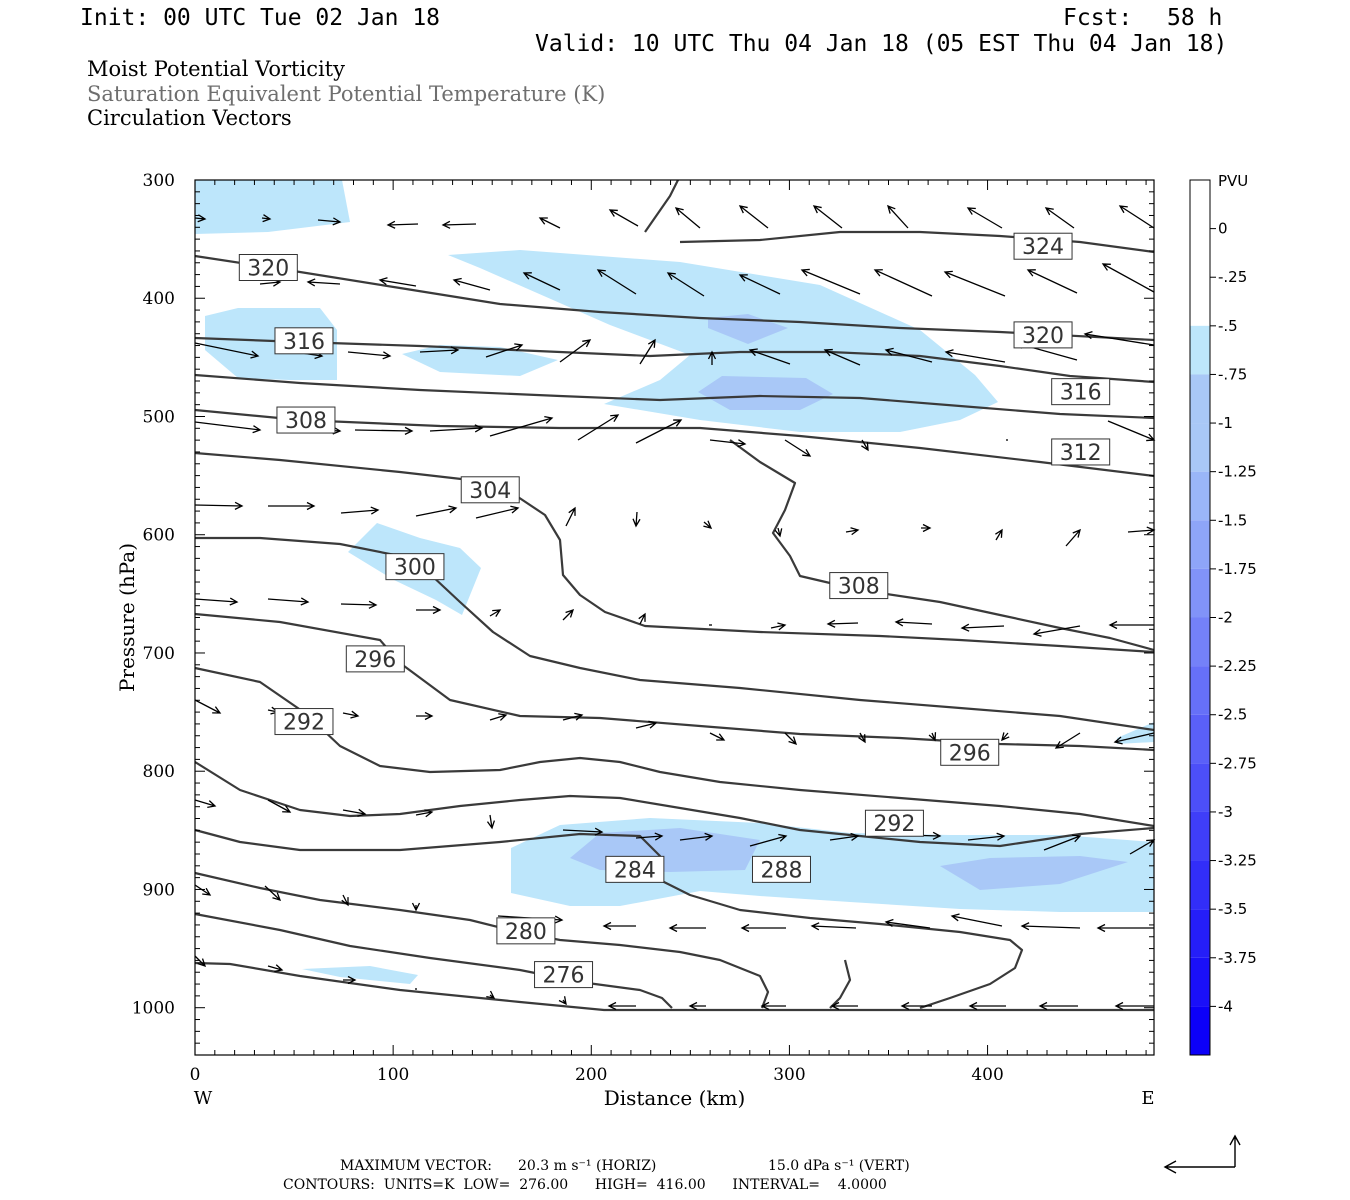  Describe the element at coordinates (1195, 18) in the screenshot. I see `forecast-hour: 58 h` at that location.